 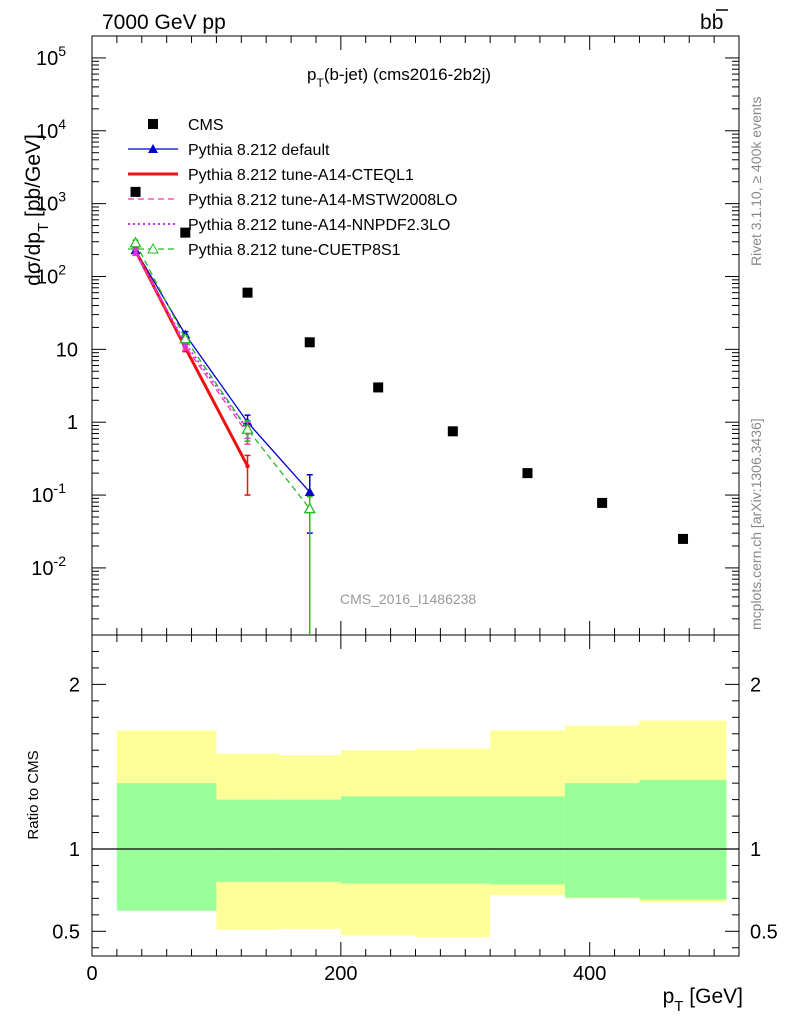 What do you see at coordinates (408, 599) in the screenshot?
I see `analysis-watermark: CMS_2016_I1486238` at bounding box center [408, 599].